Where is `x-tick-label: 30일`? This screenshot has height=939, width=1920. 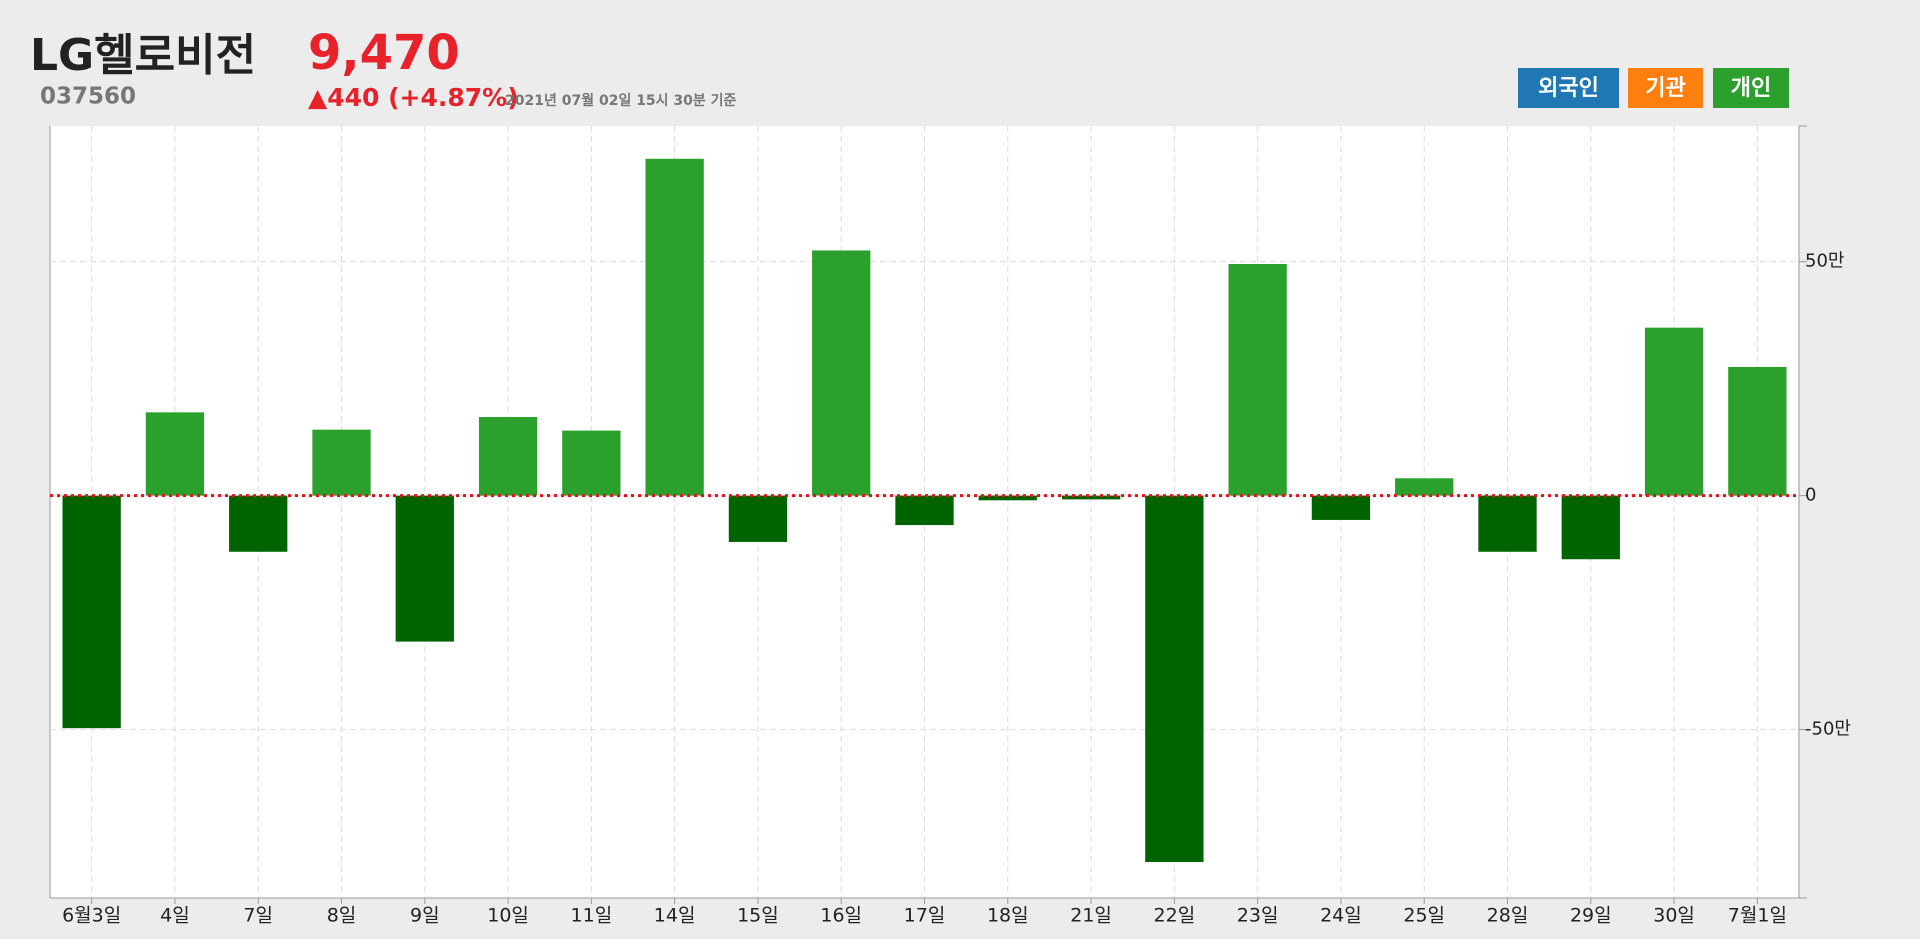 x-tick-label: 30일 is located at coordinates (1674, 916).